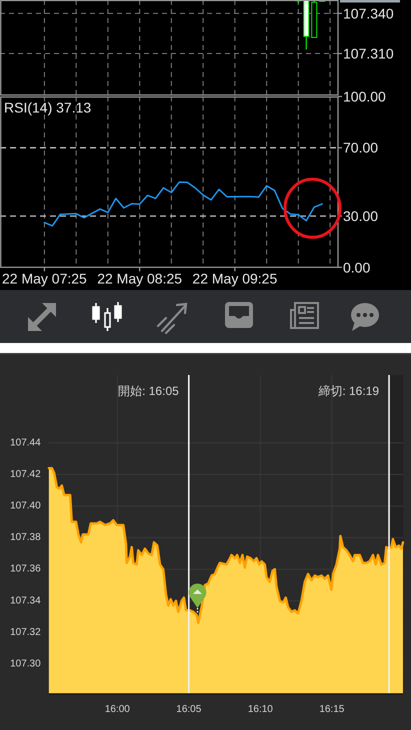  Describe the element at coordinates (26, 664) in the screenshot. I see `y-tick-label: 107.30` at that location.